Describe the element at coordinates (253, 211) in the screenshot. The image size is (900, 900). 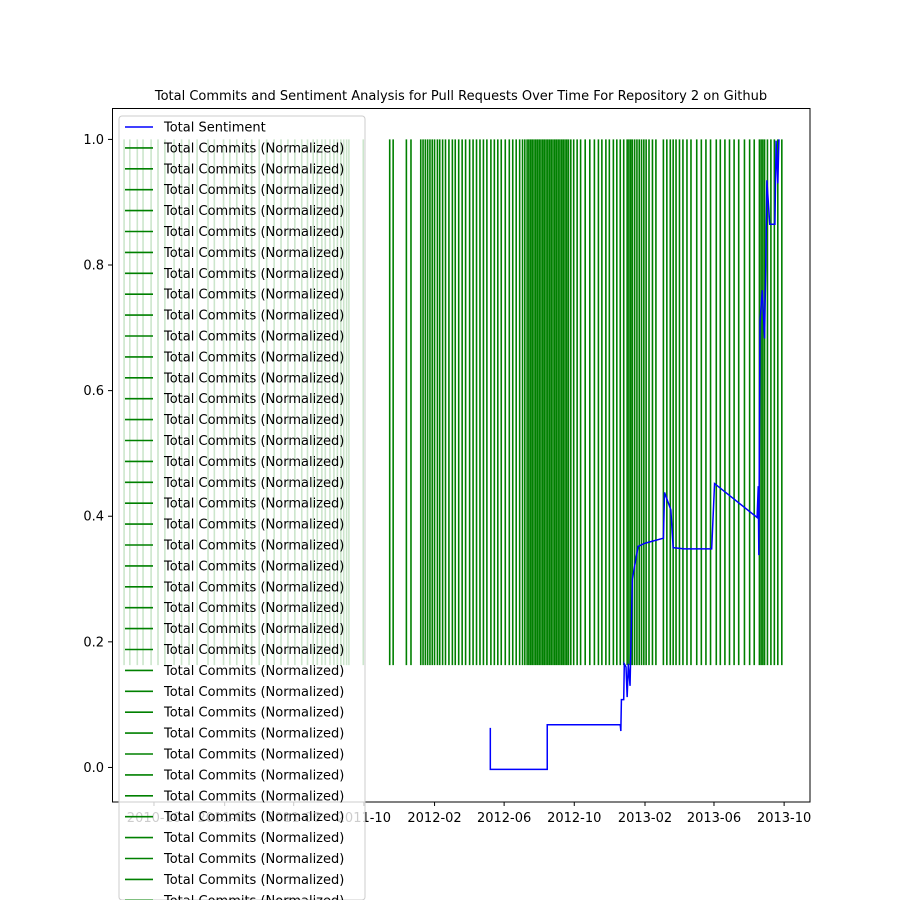
I see `legend-entry-4: Total Commits (Normalized)` at that location.